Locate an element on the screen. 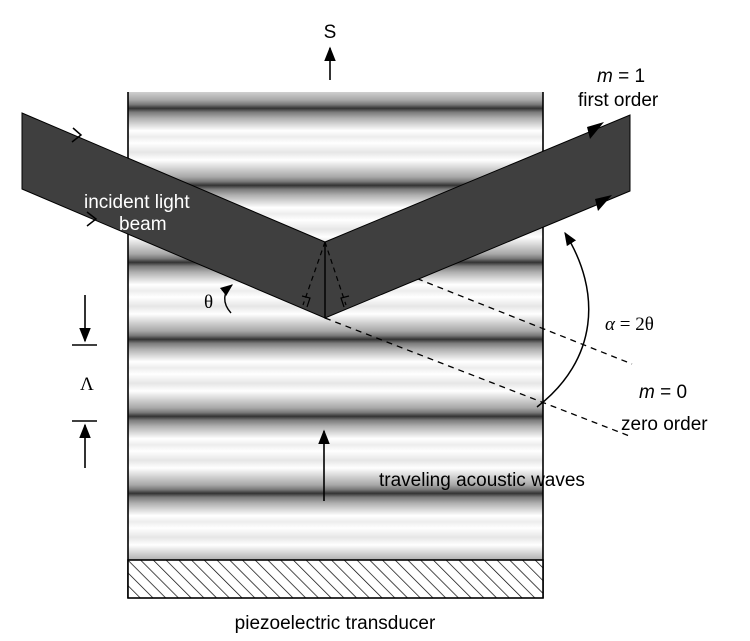  zero-order-m-label: m = 0 is located at coordinates (663, 392).